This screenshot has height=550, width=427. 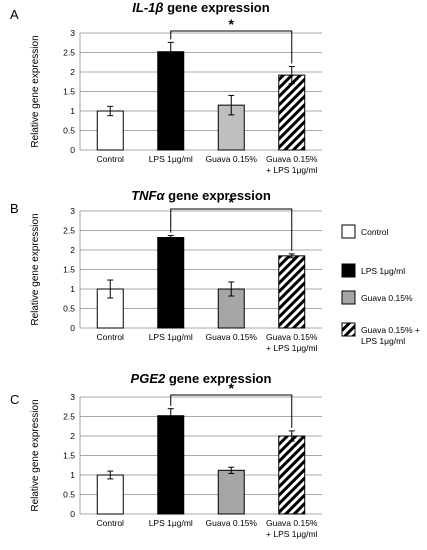 What do you see at coordinates (14, 208) in the screenshot?
I see `panel-letter: B` at bounding box center [14, 208].